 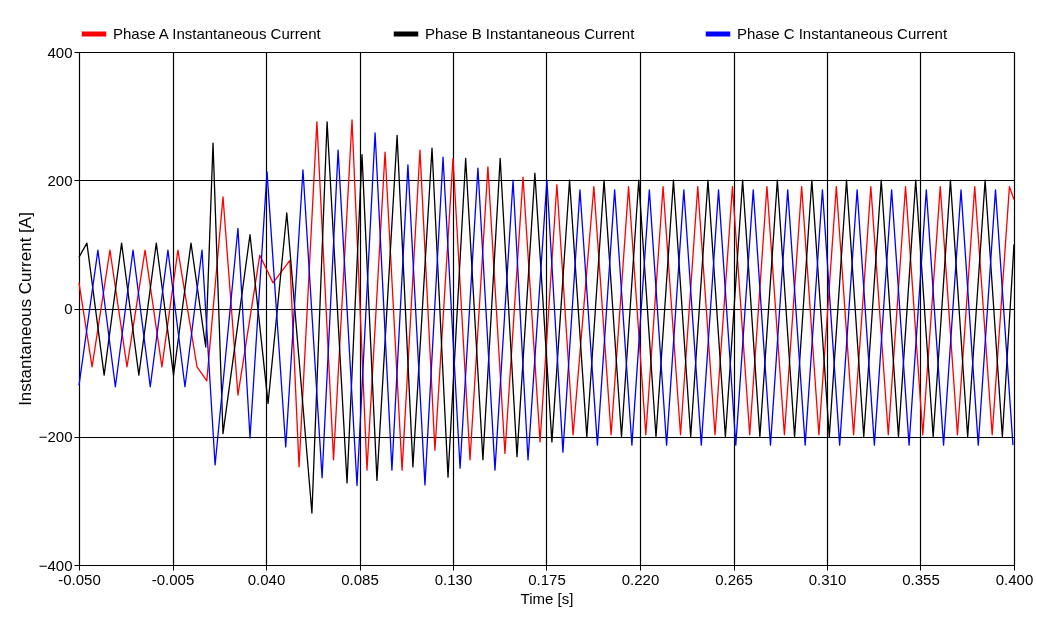 What do you see at coordinates (25, 309) in the screenshot?
I see `y-axis-title: Instantaneous Current [A]` at bounding box center [25, 309].